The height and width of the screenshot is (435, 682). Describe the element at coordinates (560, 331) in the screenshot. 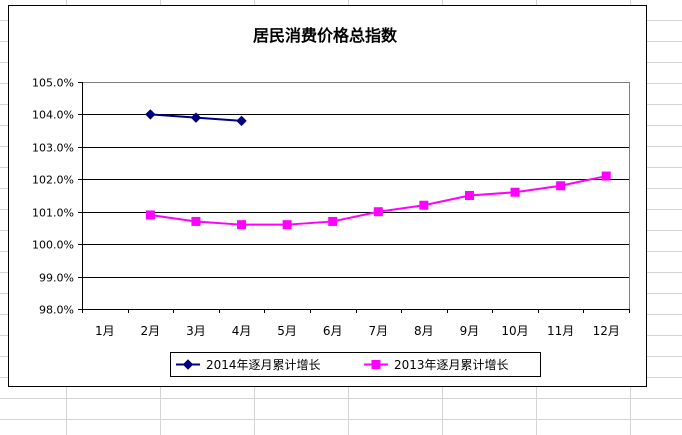

I see `x-tick-label: 11月` at that location.